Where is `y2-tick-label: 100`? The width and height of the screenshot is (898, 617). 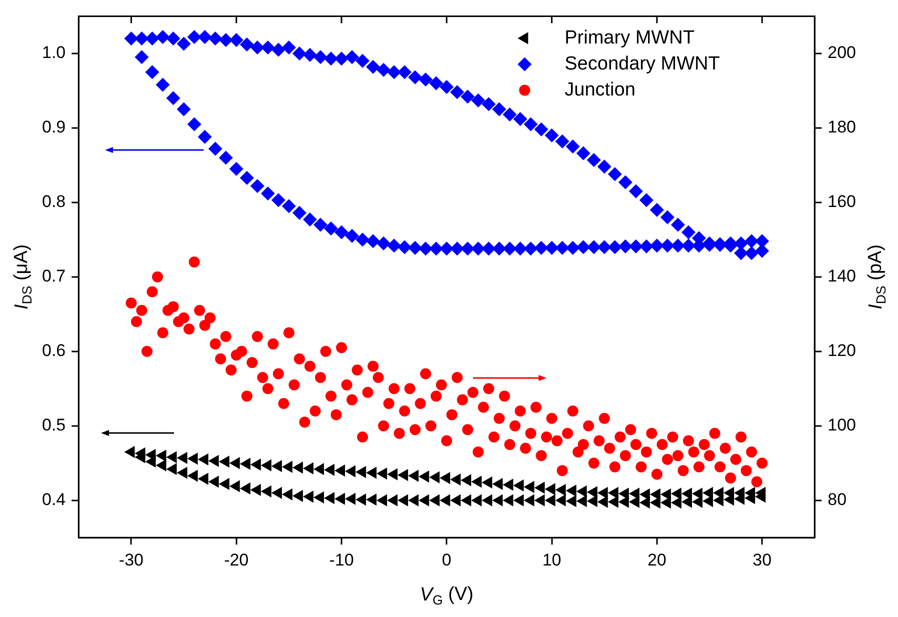
y2-tick-label: 100 is located at coordinates (842, 425).